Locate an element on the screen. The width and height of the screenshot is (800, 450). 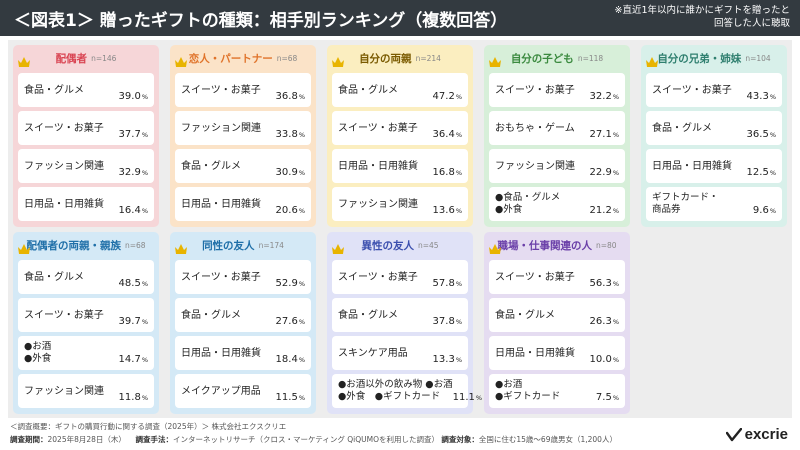
item-value: 36.8% is located at coordinates (290, 96).